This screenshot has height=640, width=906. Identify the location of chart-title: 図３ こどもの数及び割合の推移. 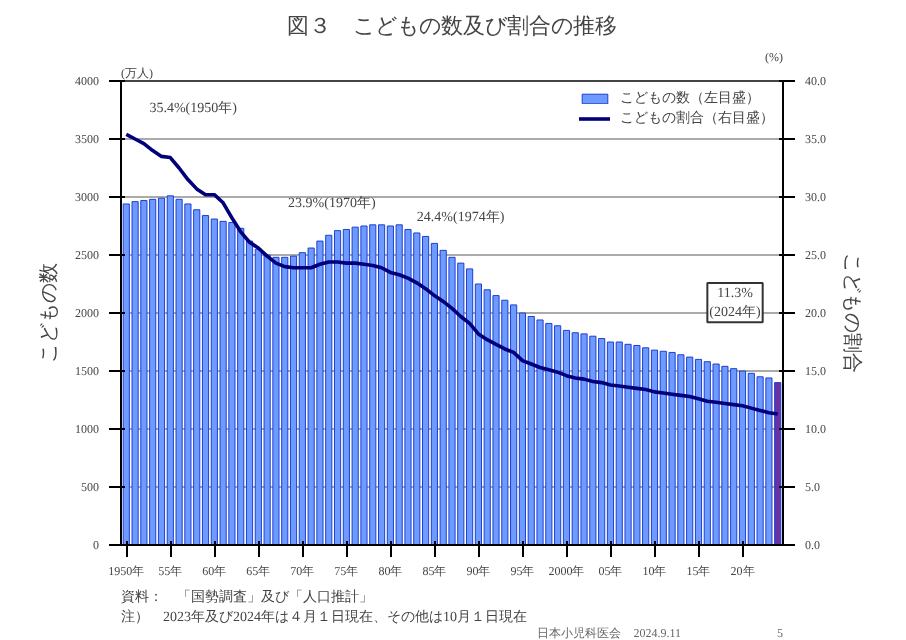
(452, 26).